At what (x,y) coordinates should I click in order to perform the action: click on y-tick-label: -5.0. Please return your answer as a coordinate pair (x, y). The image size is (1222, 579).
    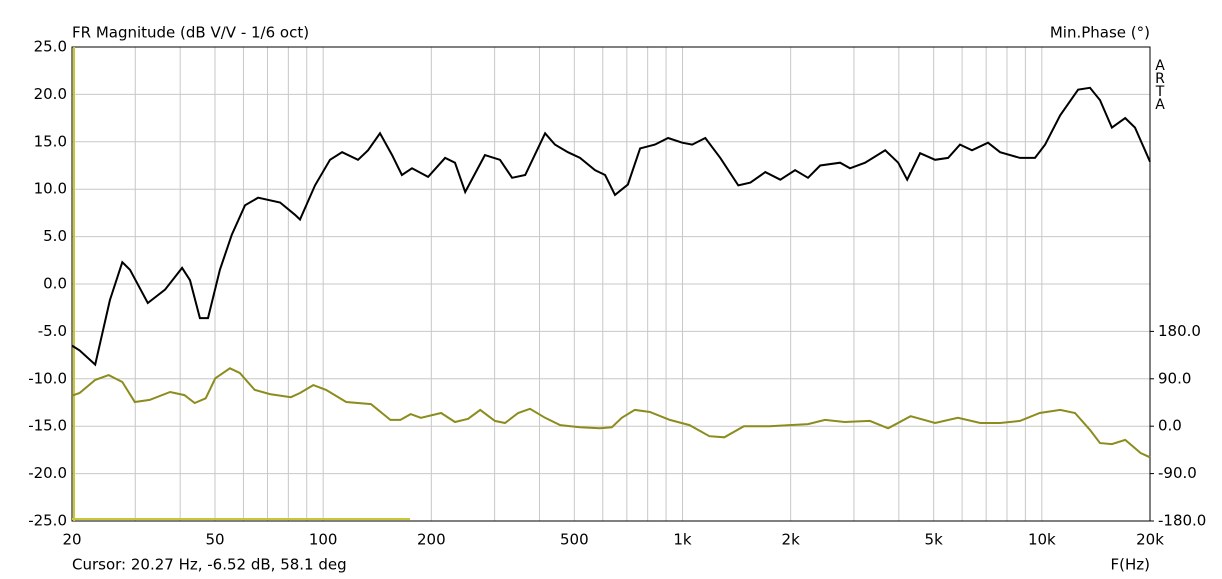
    Looking at the image, I should click on (52, 331).